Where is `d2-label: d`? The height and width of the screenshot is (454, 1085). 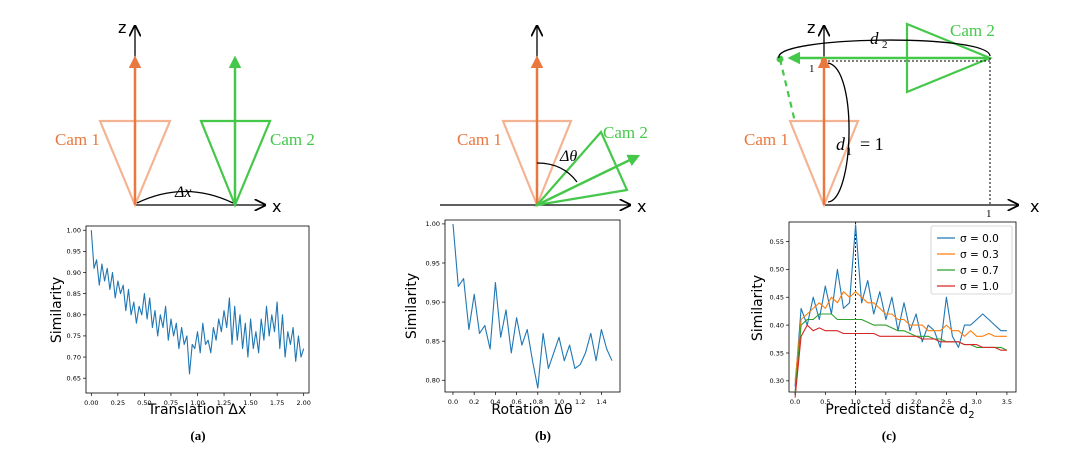 d2-label: d is located at coordinates (874, 38).